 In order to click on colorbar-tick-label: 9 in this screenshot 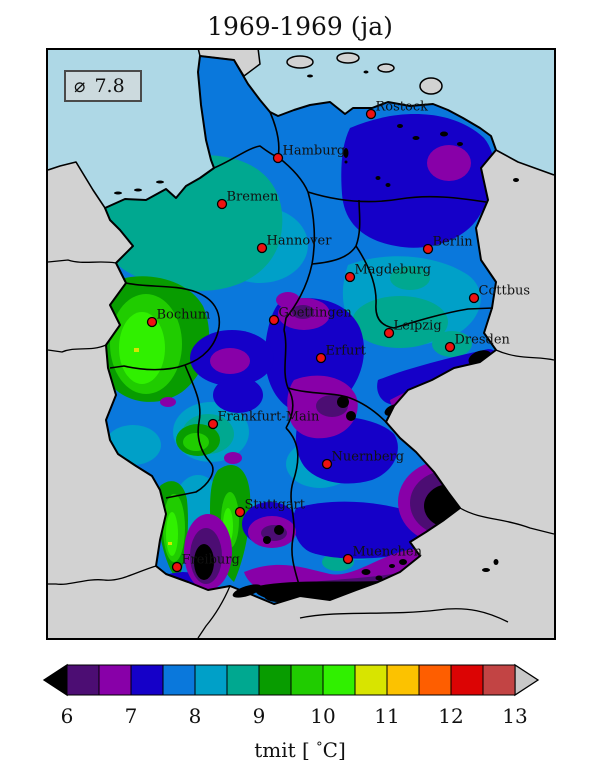, I will do `click(259, 716)`.